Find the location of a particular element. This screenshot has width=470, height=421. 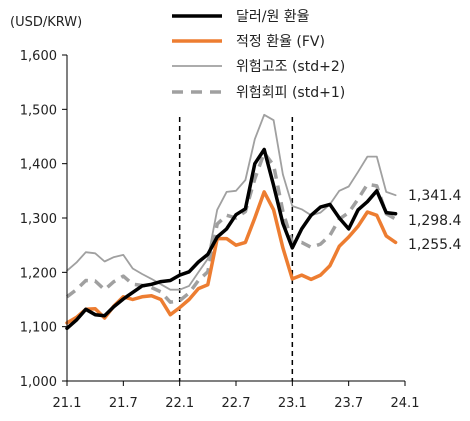

legend-label-0: 달러/원 환율 is located at coordinates (273, 17).